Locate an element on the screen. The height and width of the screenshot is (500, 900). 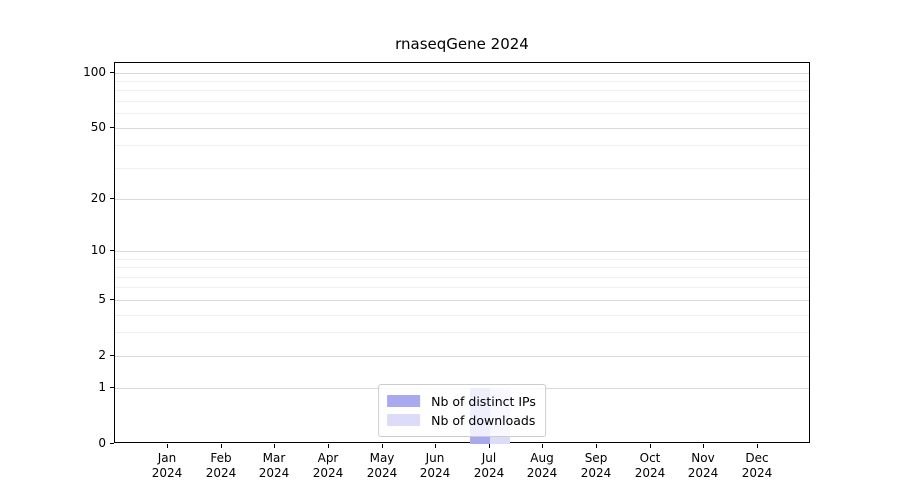
x-tick-label-nov-2024: Nov 2024 is located at coordinates (703, 465).